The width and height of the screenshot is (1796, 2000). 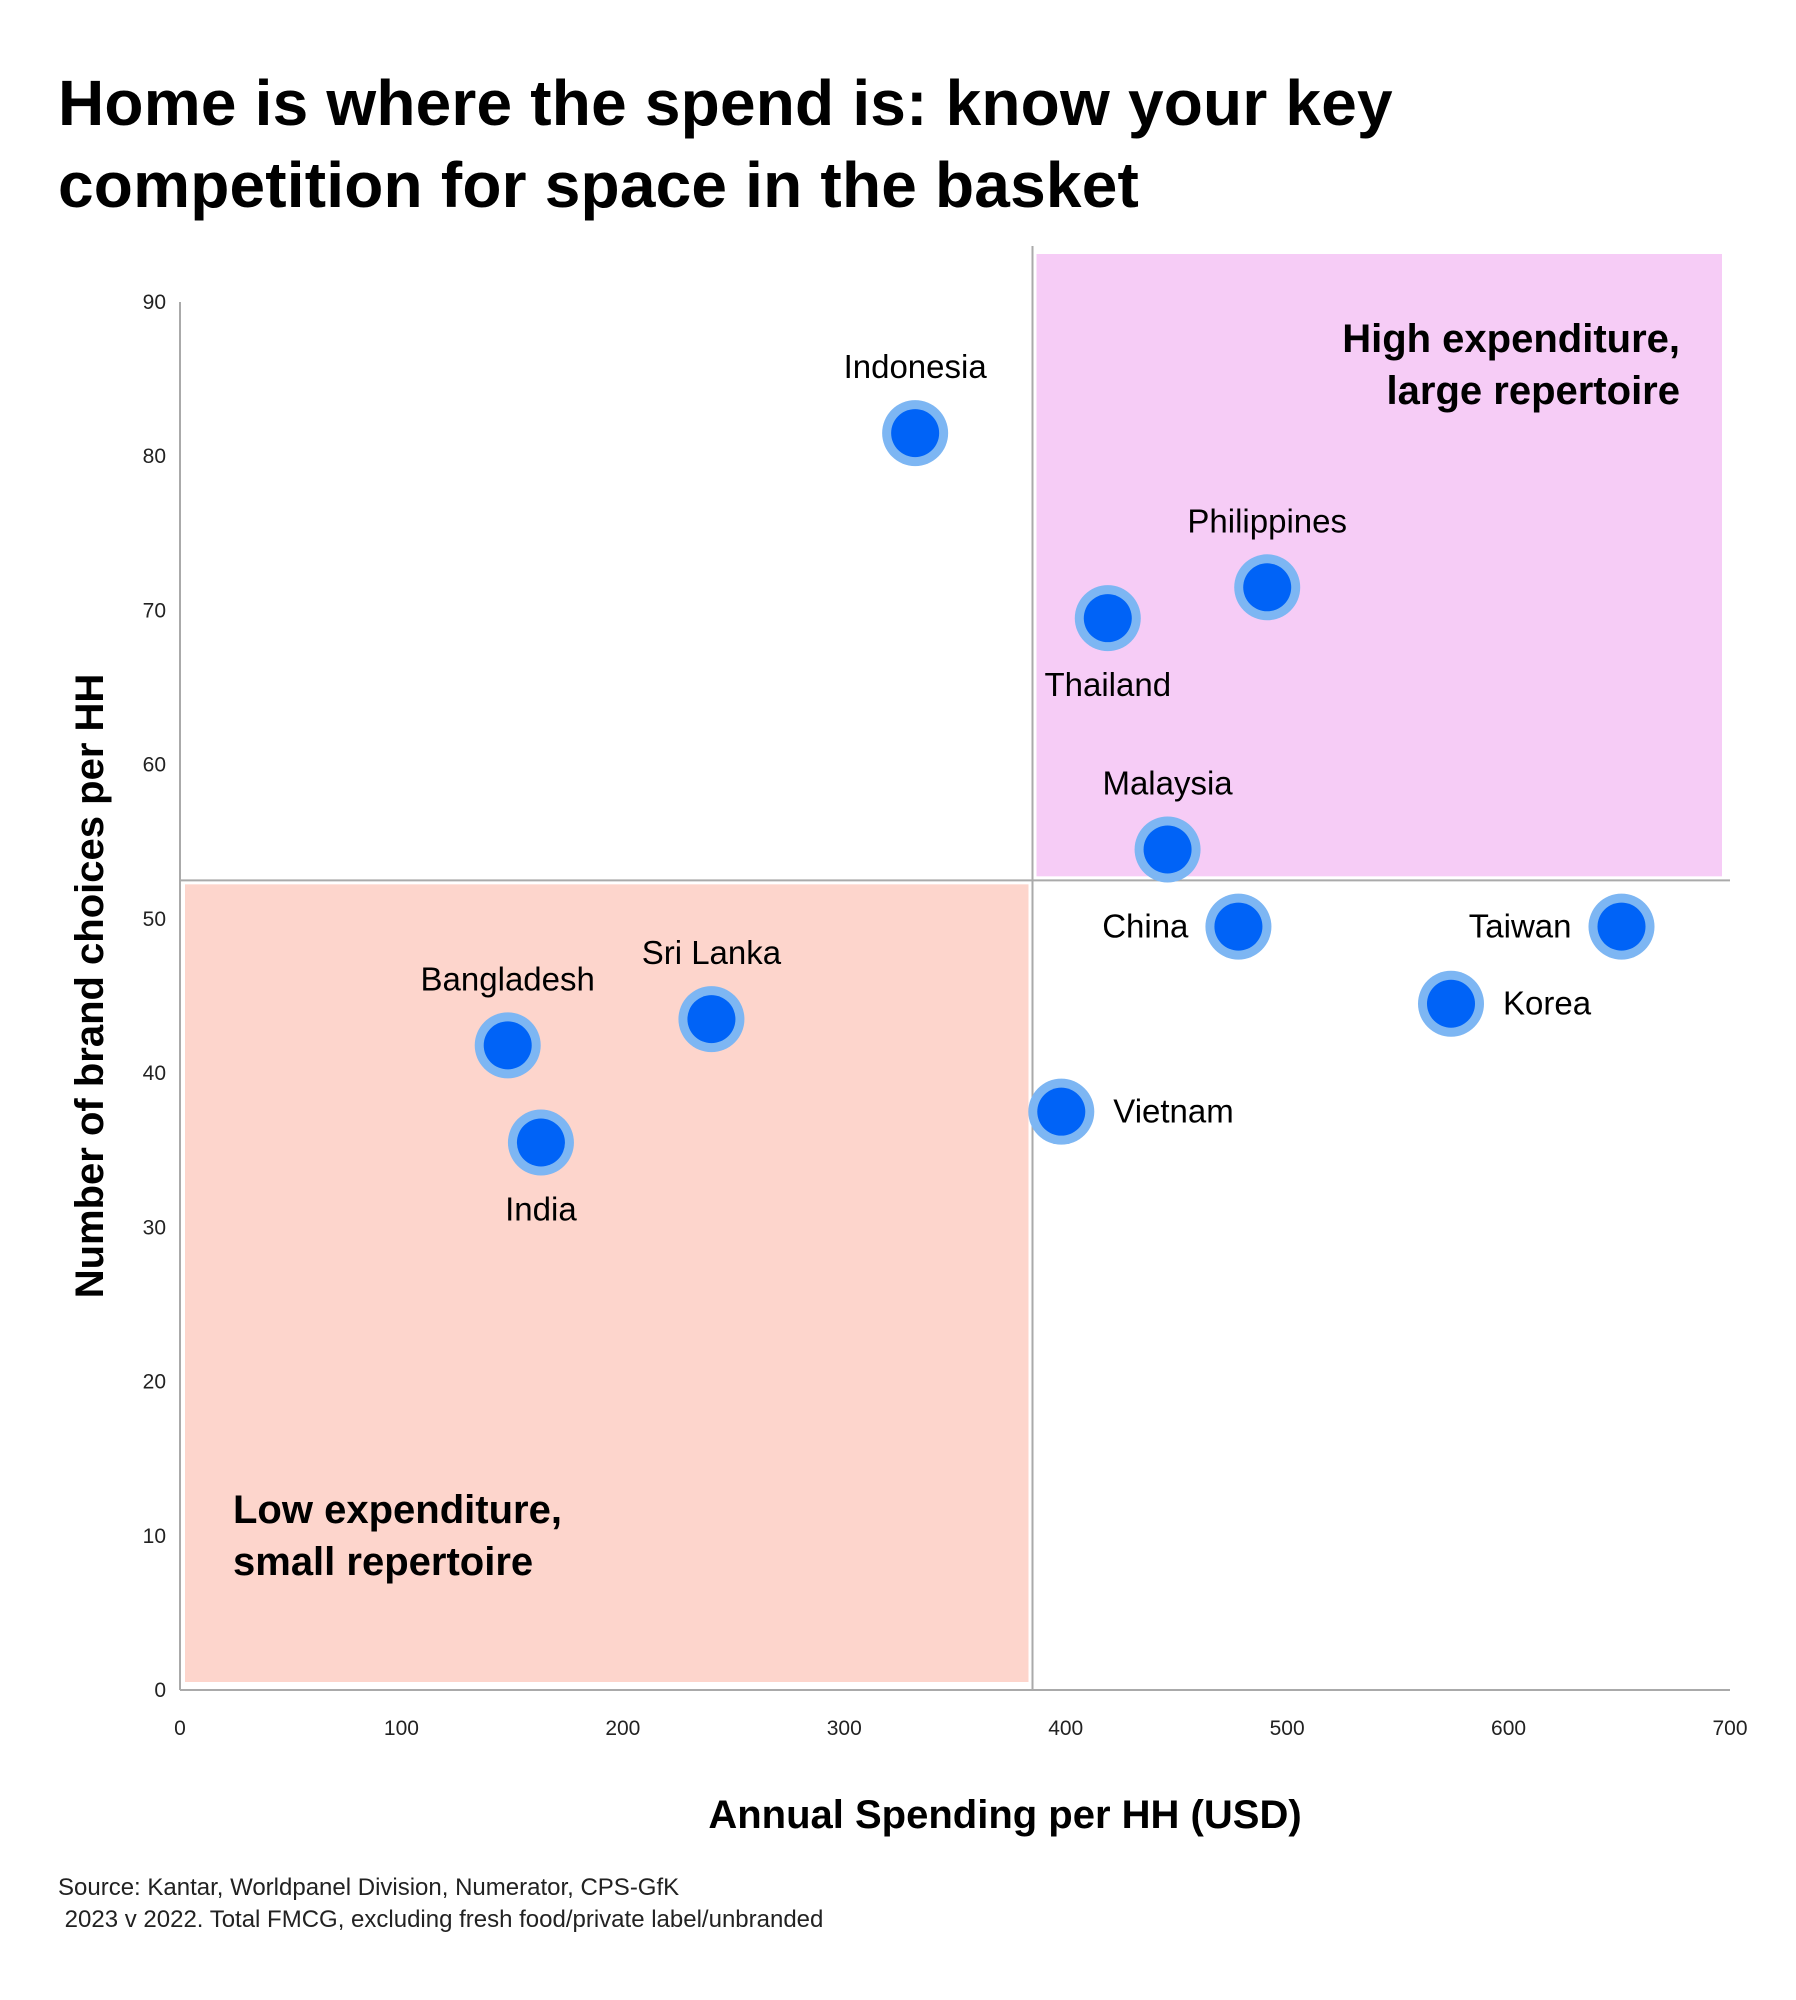 I want to click on x-axis-title: Annual Spending per HH (USD), so click(x=1004, y=1815).